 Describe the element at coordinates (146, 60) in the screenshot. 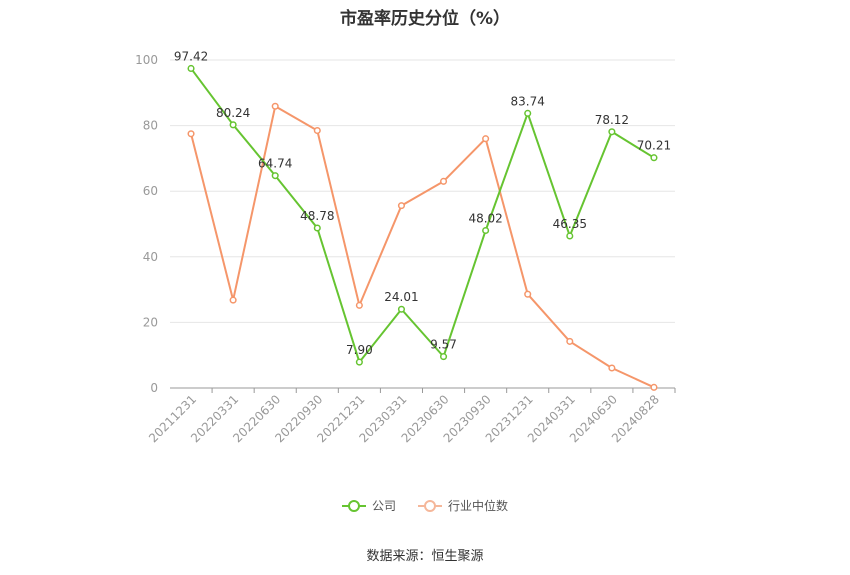

I see `y-tick-label: 100` at that location.